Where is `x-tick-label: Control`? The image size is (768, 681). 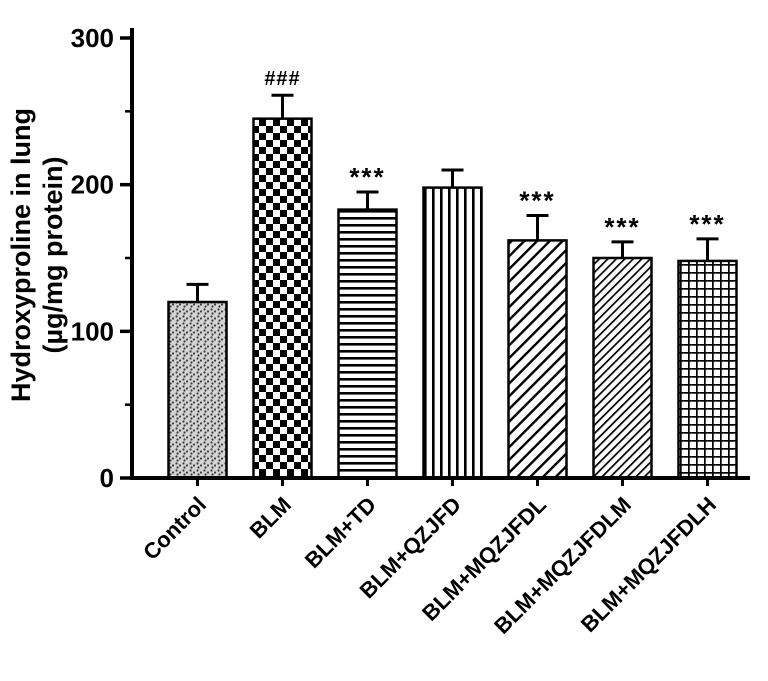 x-tick-label: Control is located at coordinates (174, 528).